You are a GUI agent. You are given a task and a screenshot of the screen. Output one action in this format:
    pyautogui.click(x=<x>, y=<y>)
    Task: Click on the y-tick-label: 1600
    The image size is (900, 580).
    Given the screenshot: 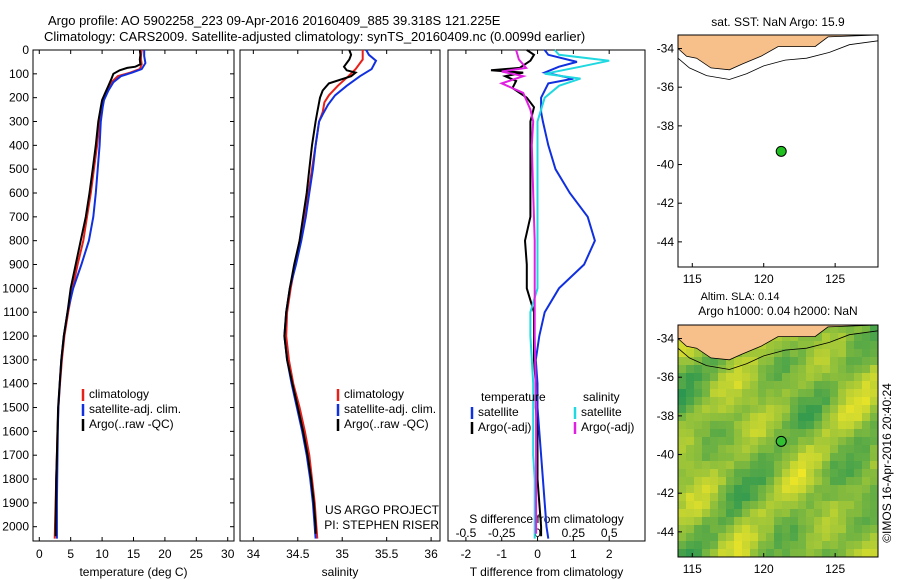 What is the action you would take?
    pyautogui.click(x=15, y=431)
    